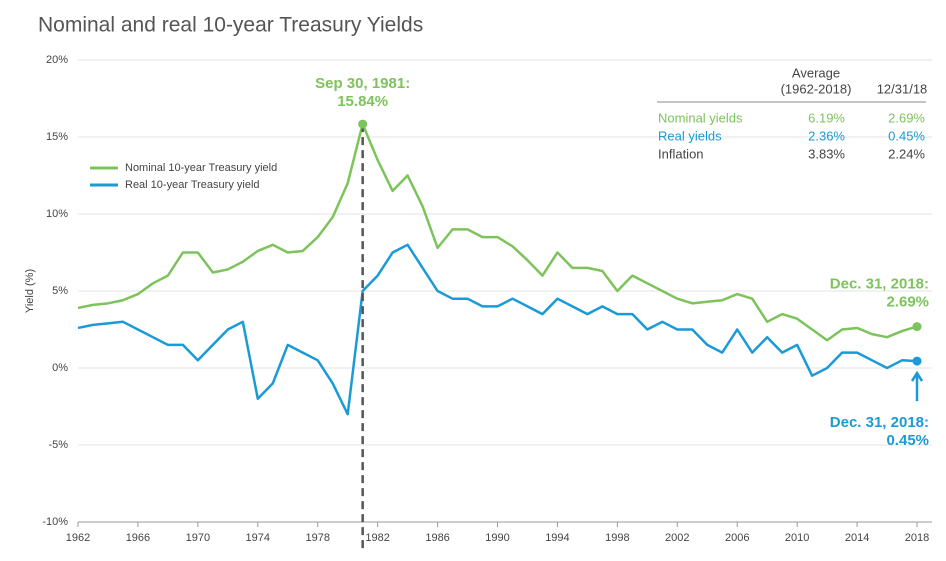 This screenshot has width=946, height=561. I want to click on x-tick-label: 2006, so click(737, 538).